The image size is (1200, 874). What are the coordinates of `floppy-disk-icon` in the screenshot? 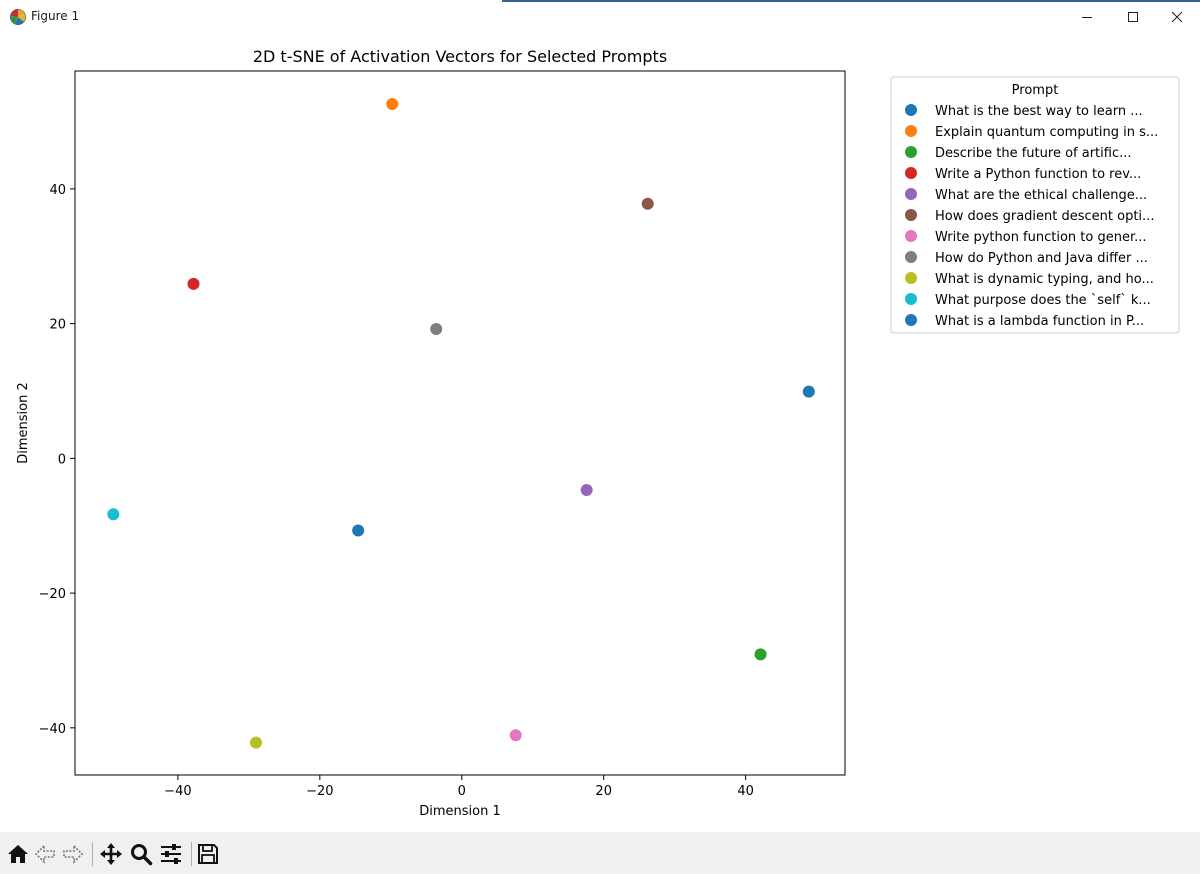 It's located at (208, 854).